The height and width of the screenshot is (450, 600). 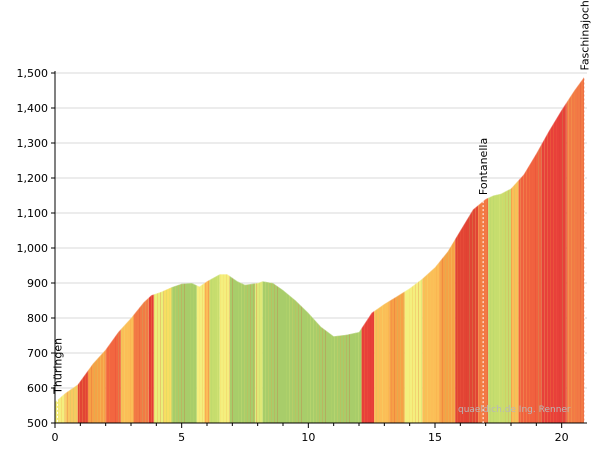 I want to click on y-tick-label: 900, so click(x=37, y=283).